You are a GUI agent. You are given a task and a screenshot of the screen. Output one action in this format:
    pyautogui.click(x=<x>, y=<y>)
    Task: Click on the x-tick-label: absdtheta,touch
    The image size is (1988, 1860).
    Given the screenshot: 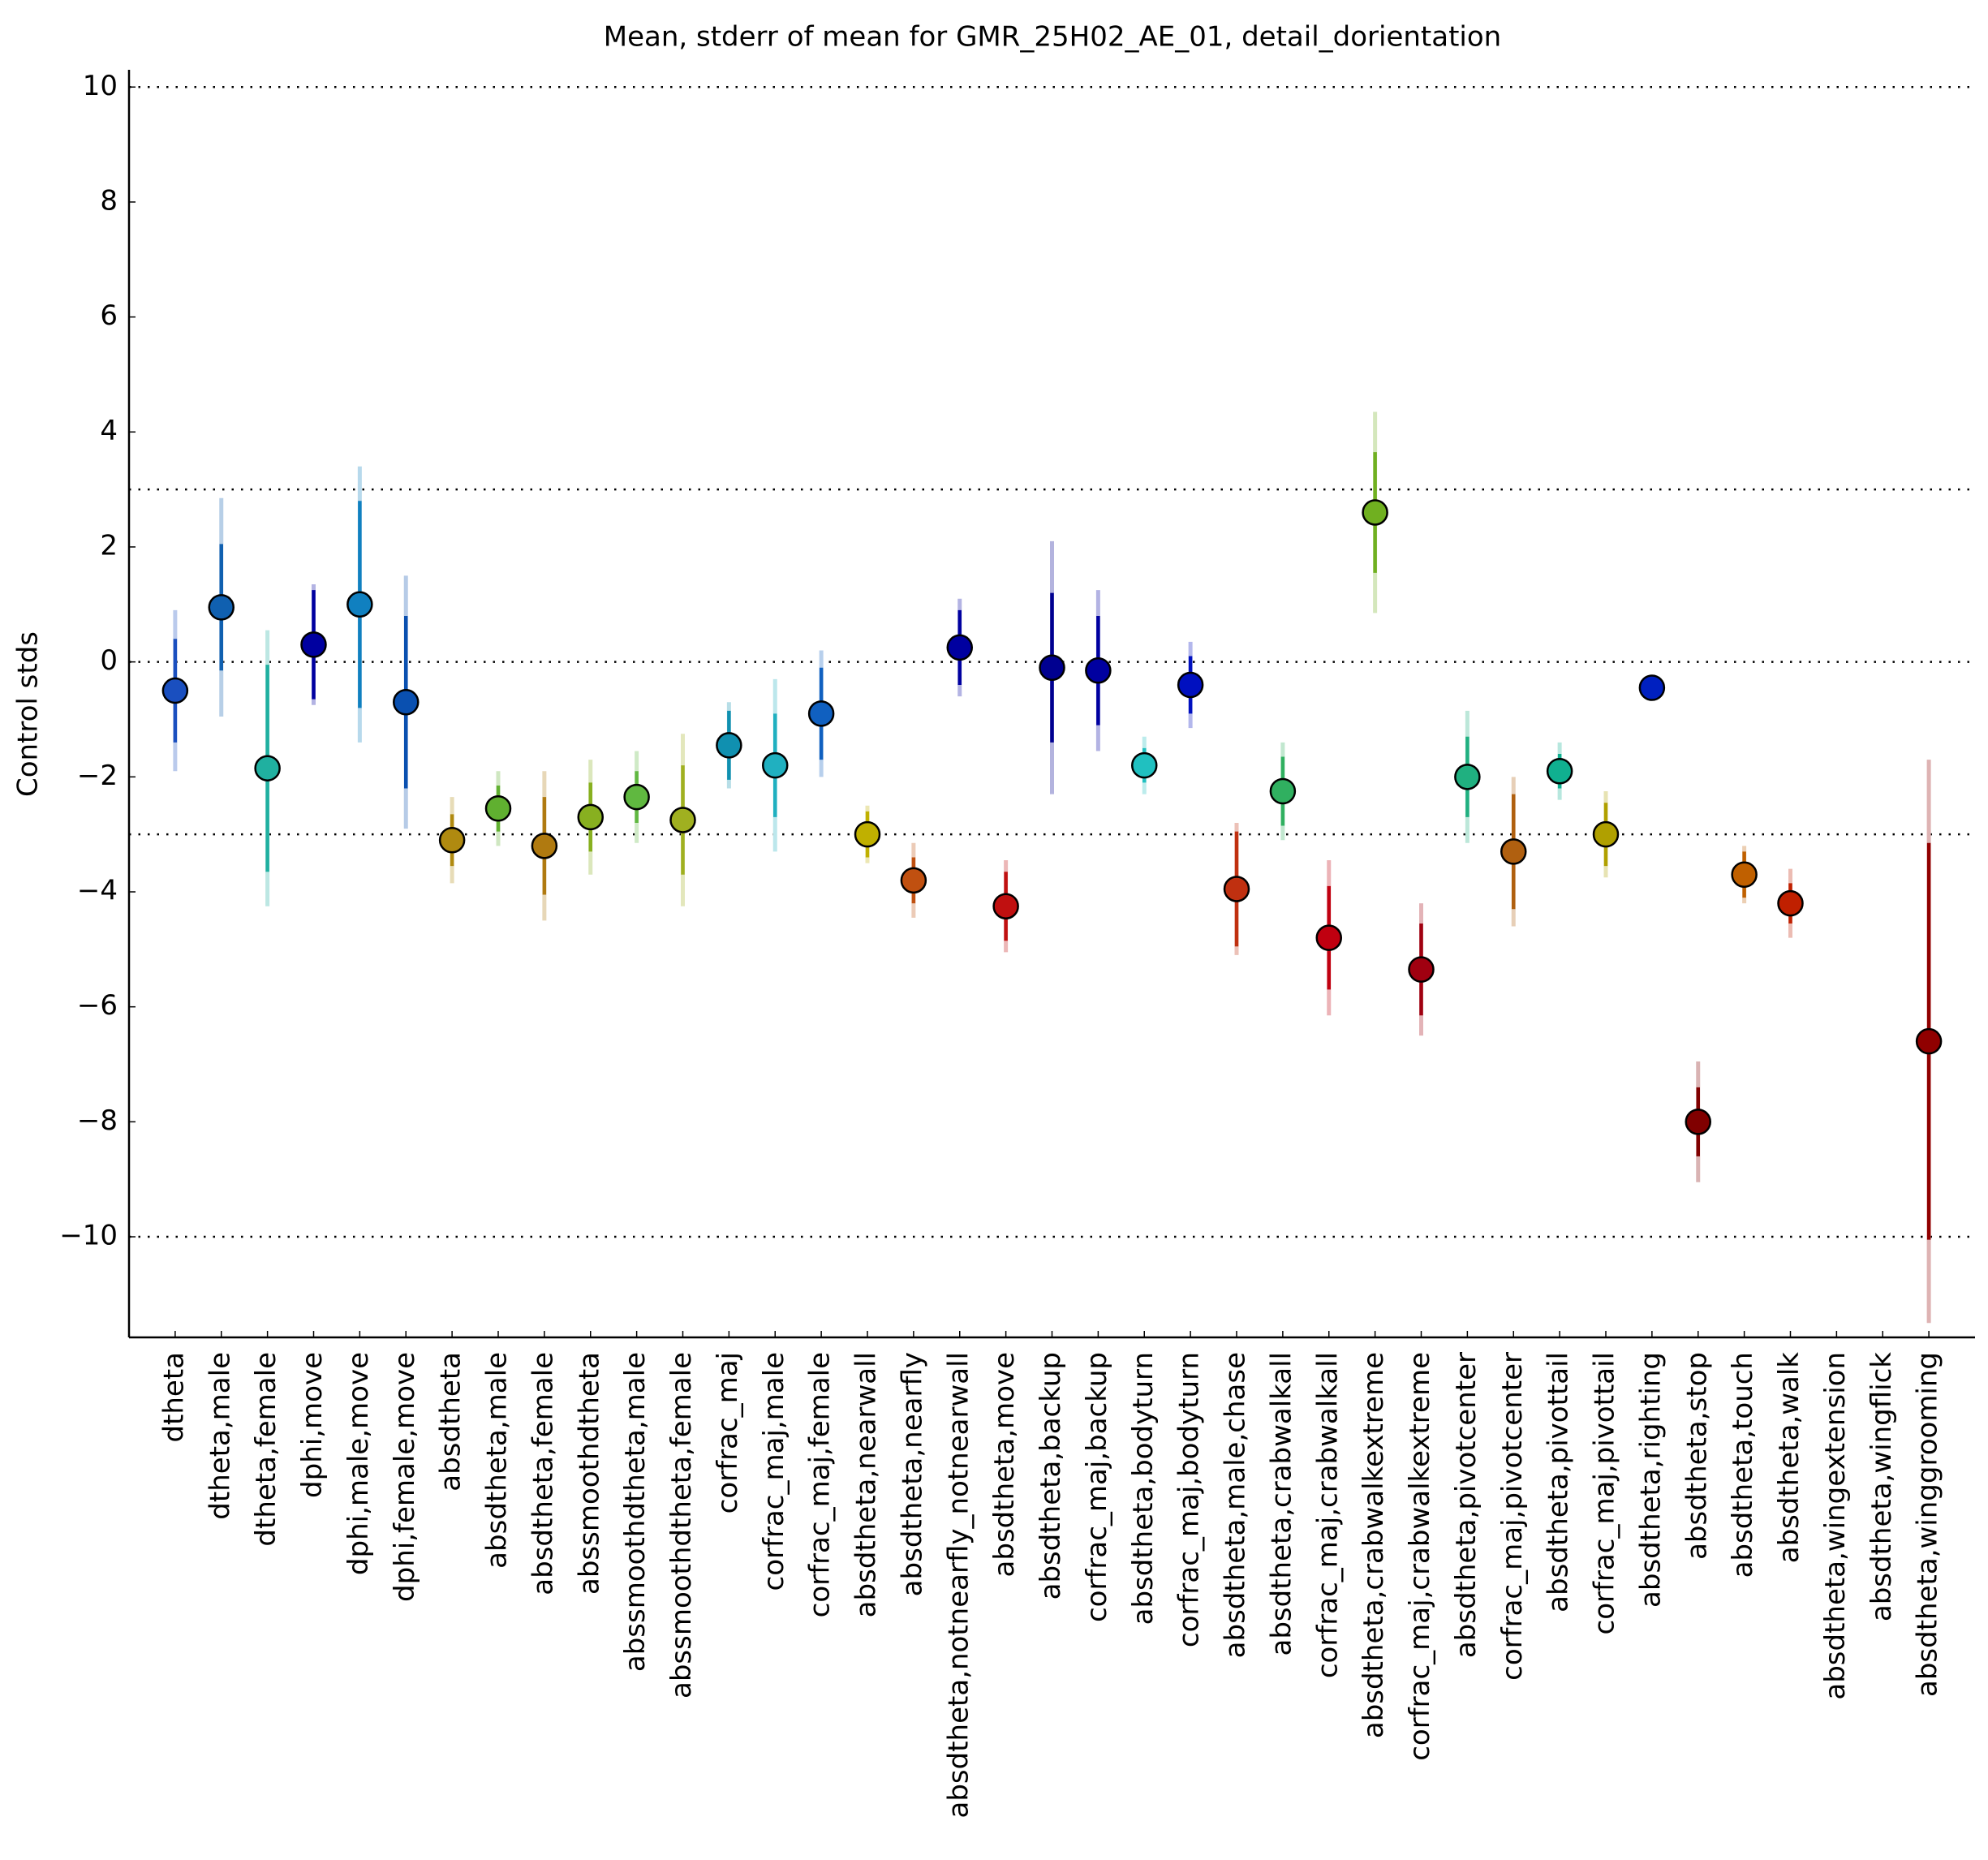 What is the action you would take?
    pyautogui.click(x=1743, y=1465)
    